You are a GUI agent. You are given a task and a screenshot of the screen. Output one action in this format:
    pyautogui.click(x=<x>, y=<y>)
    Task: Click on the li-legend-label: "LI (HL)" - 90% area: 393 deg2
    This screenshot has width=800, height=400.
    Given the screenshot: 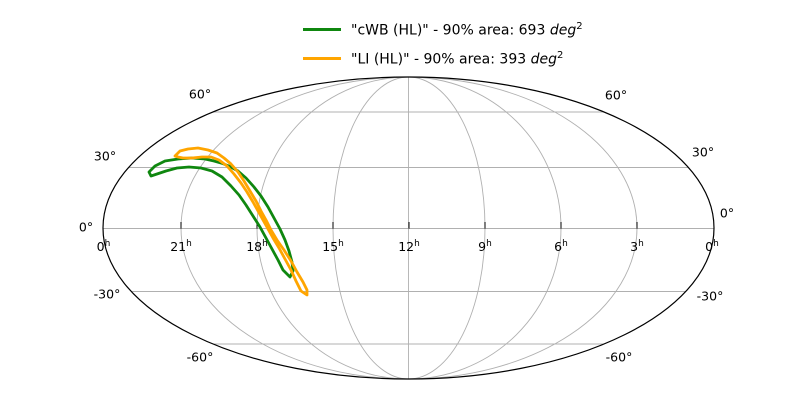 What is the action you would take?
    pyautogui.click(x=457, y=58)
    